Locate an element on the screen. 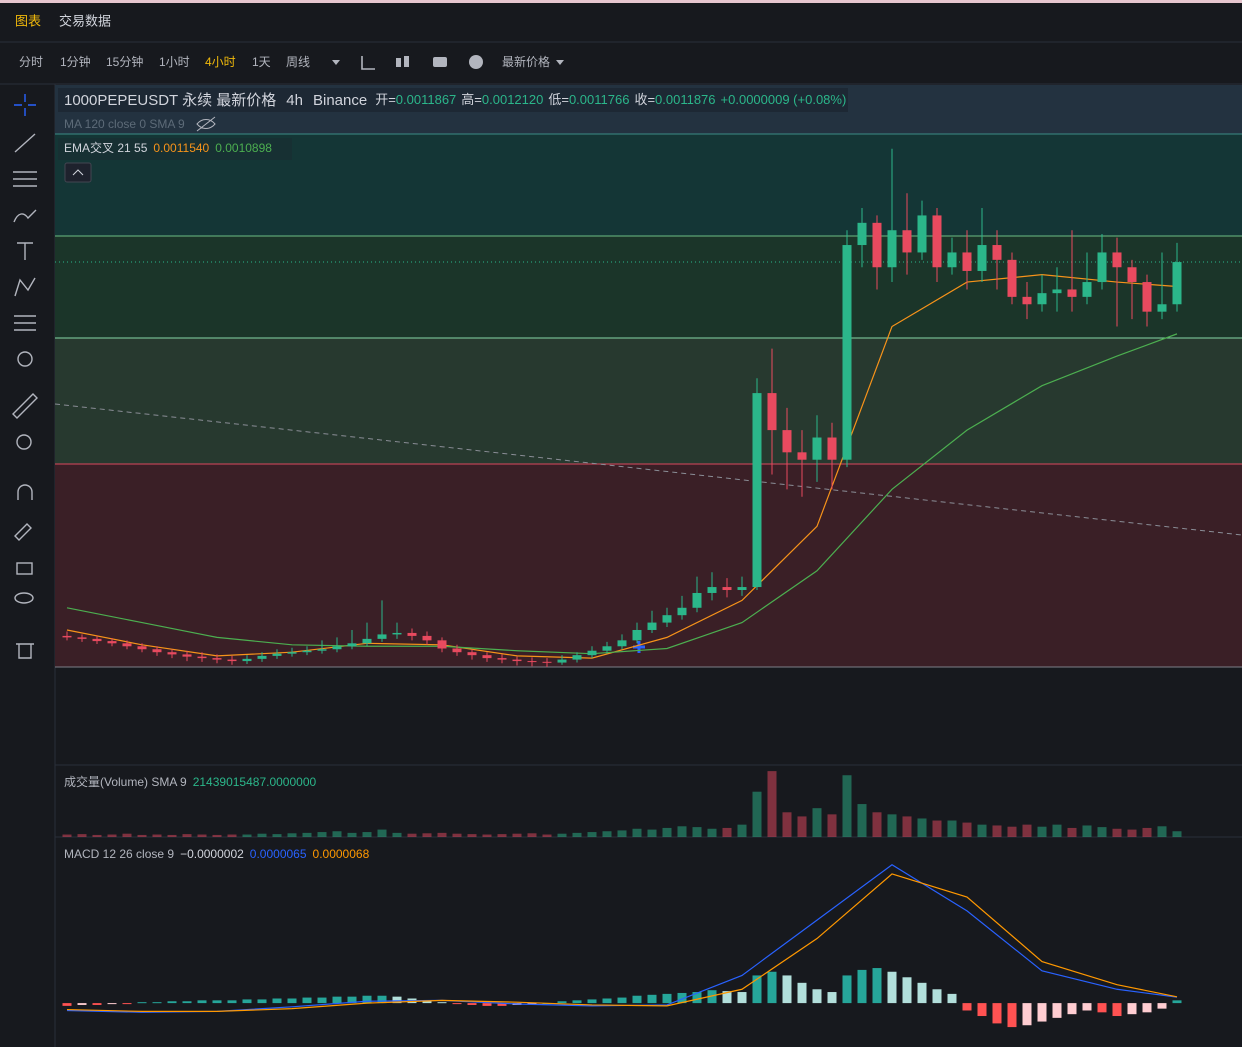  interval: 4小时 is located at coordinates (220, 62).